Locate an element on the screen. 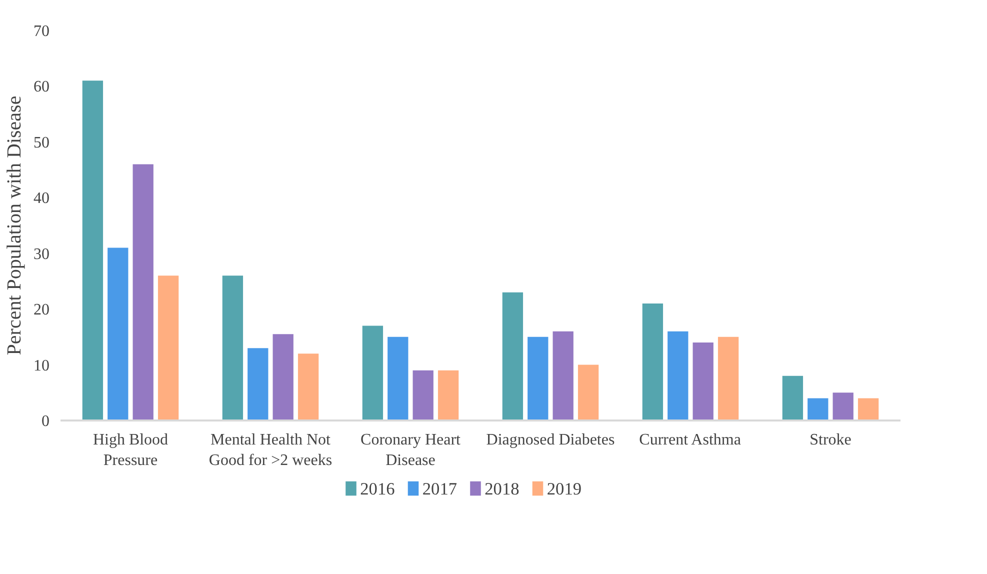 Image resolution: width=987 pixels, height=574 pixels. y-tick-label: 10 is located at coordinates (42, 365).